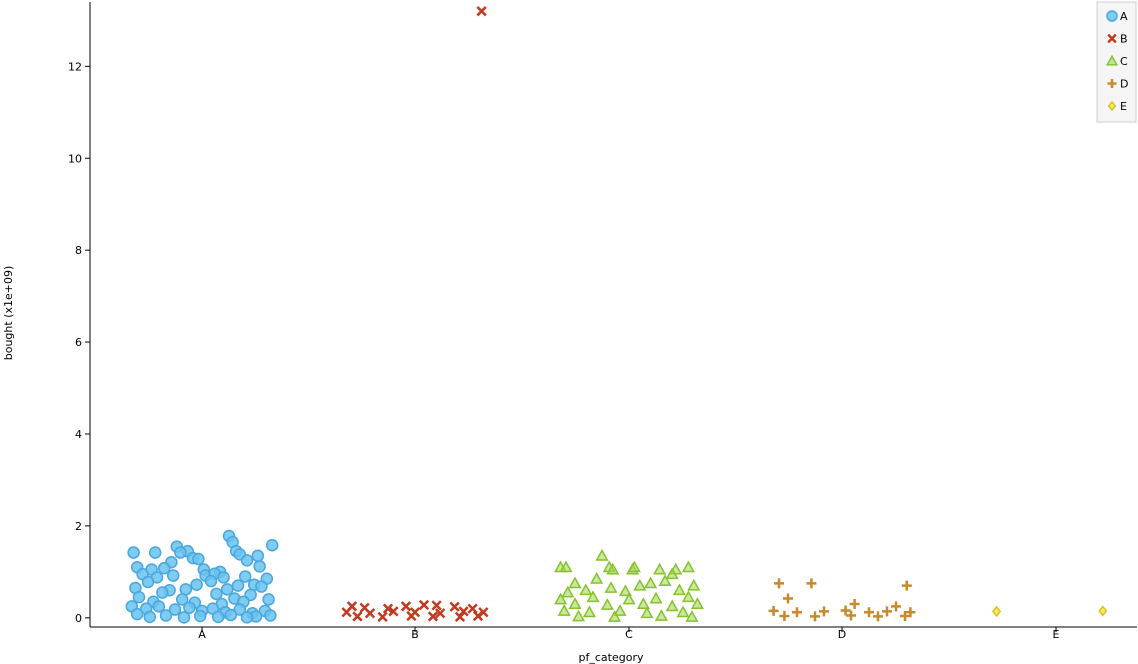  What do you see at coordinates (78, 342) in the screenshot?
I see `y-tick-label: 6` at bounding box center [78, 342].